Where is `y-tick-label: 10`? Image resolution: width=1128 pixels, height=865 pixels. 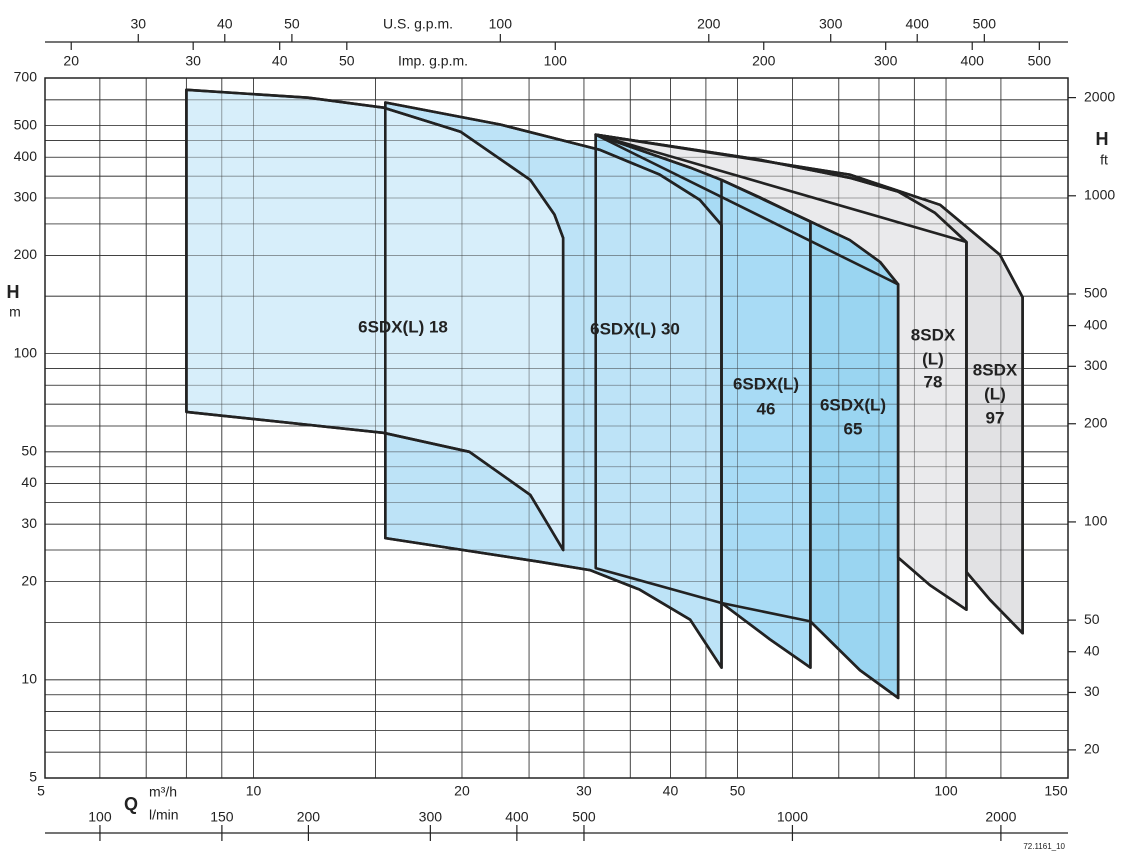 y-tick-label: 10 is located at coordinates (29, 679).